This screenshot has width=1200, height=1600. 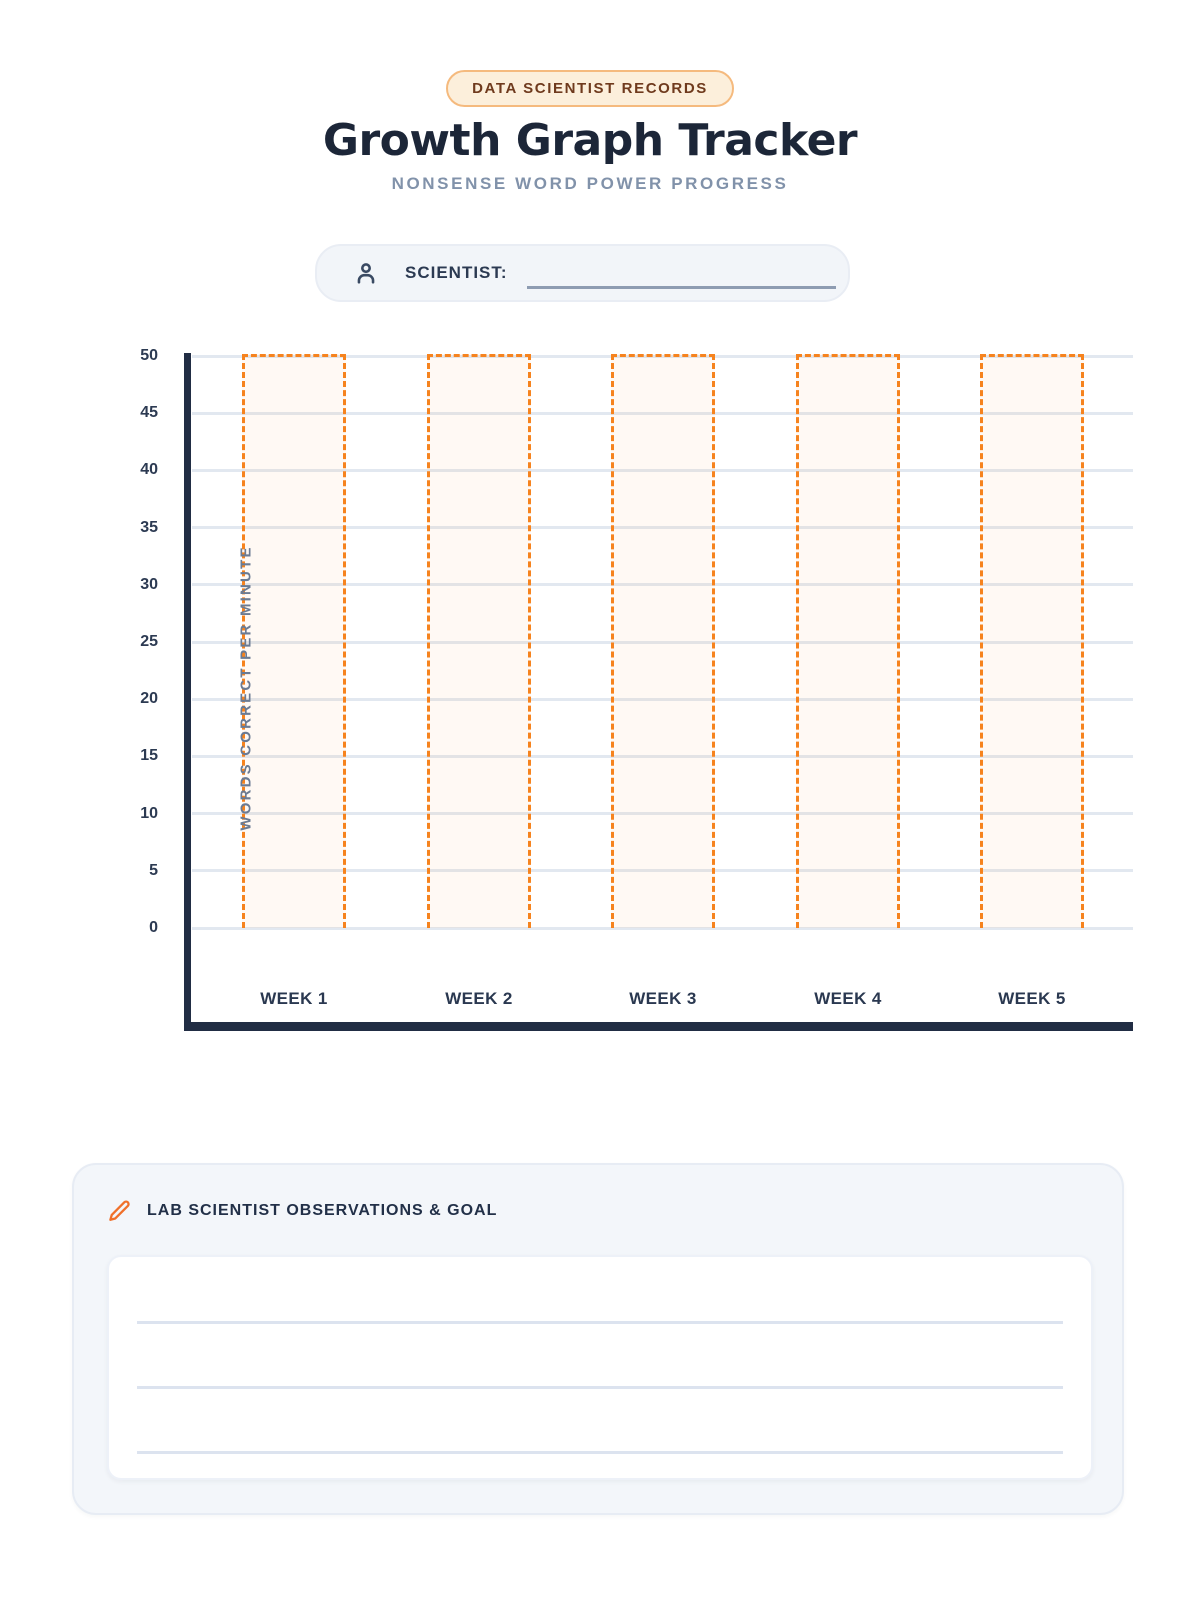 What do you see at coordinates (149, 470) in the screenshot?
I see `y-tick-label: 40` at bounding box center [149, 470].